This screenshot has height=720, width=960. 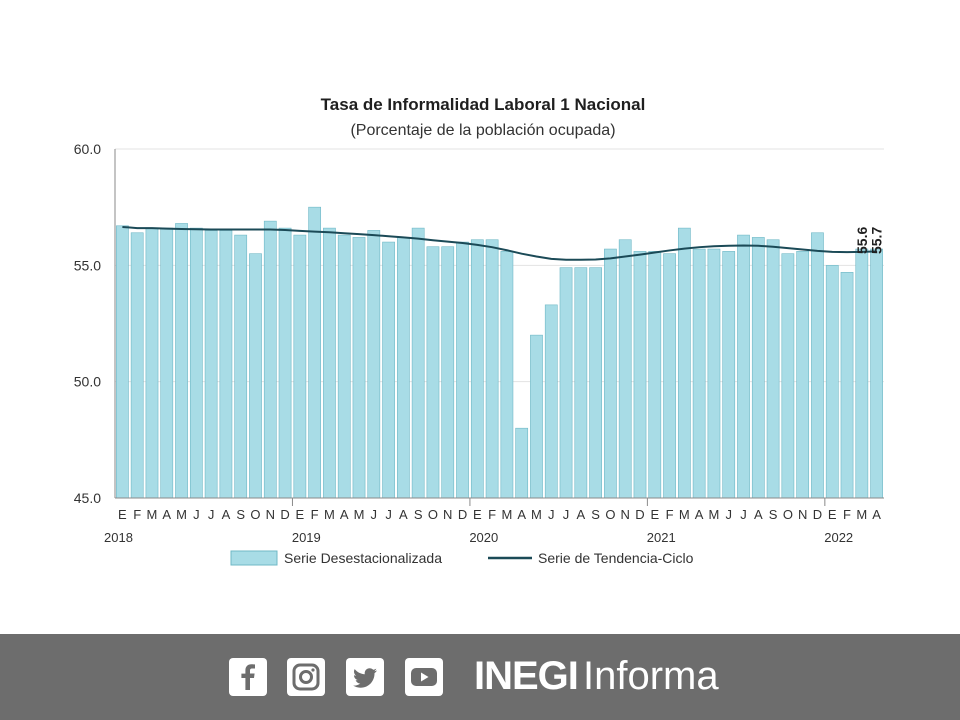 I want to click on legend-line-label: Serie de Tendencia-Ciclo, so click(x=616, y=558).